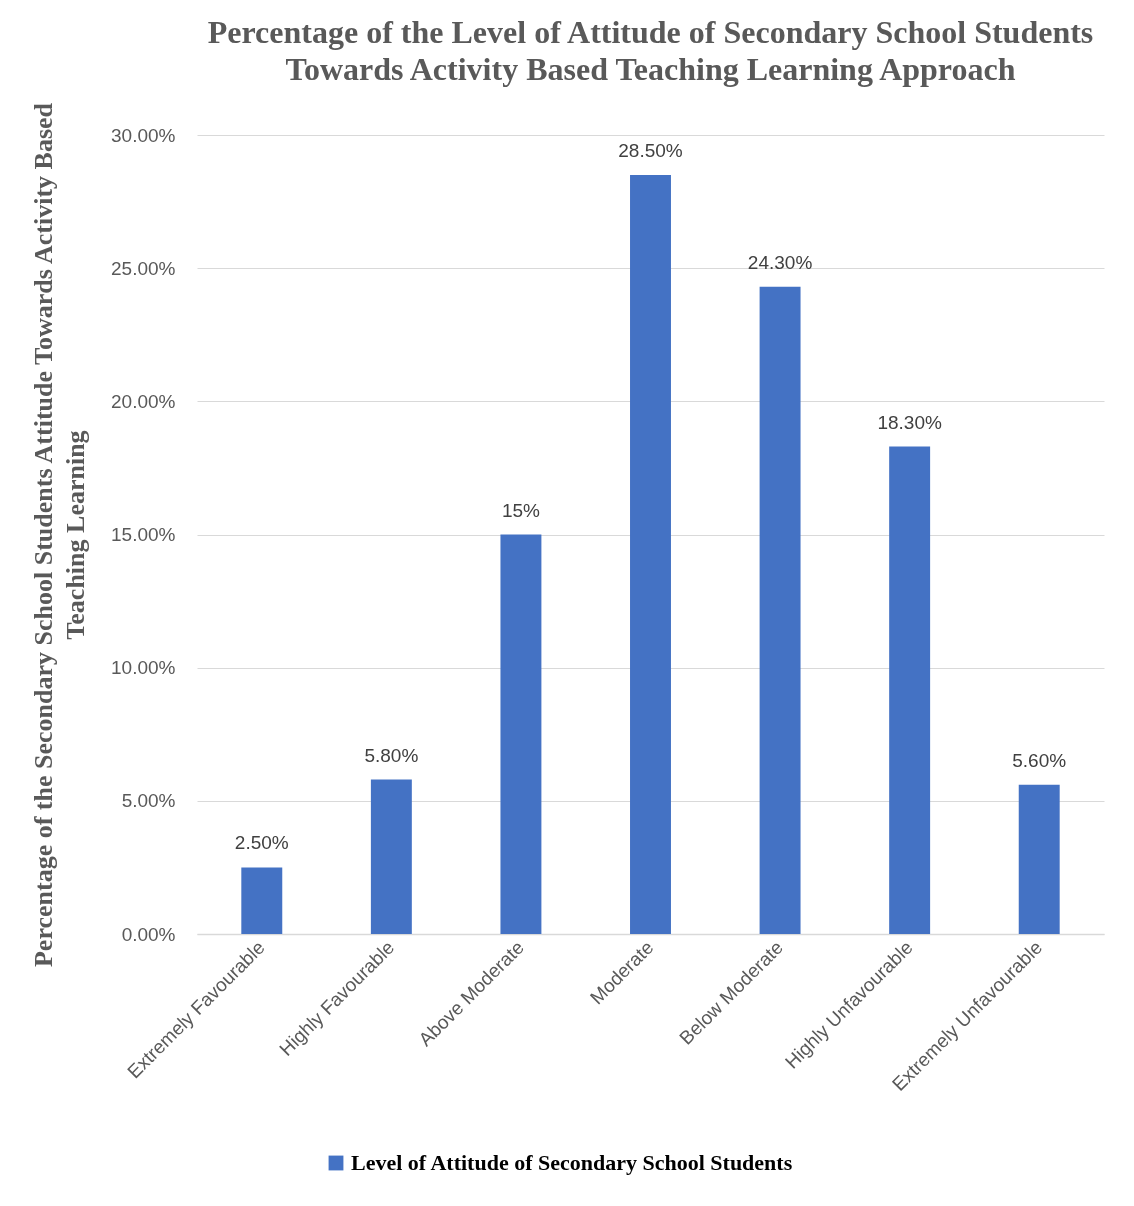 The image size is (1134, 1206). I want to click on data-label: 5.80%, so click(391, 755).